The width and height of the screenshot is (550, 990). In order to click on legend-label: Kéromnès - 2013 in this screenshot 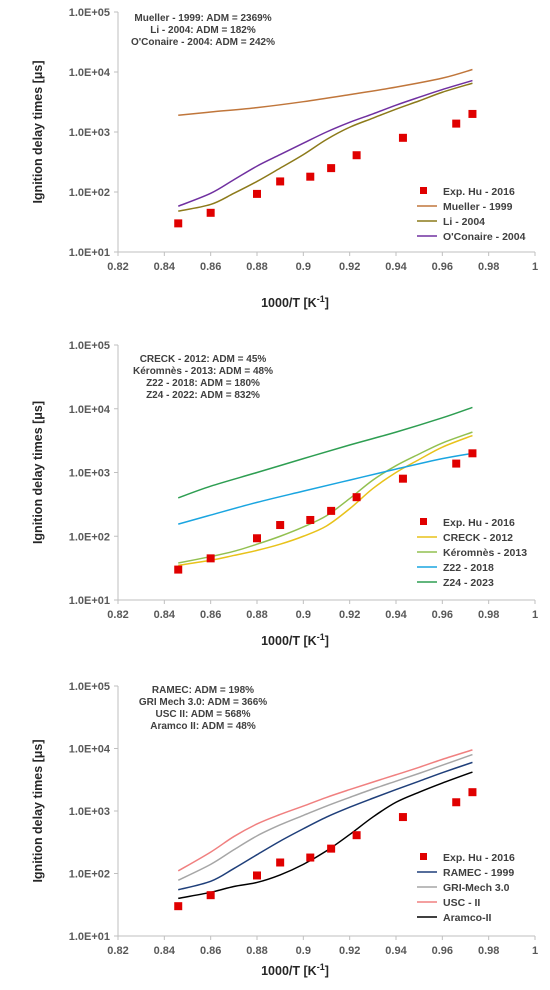, I will do `click(485, 553)`.